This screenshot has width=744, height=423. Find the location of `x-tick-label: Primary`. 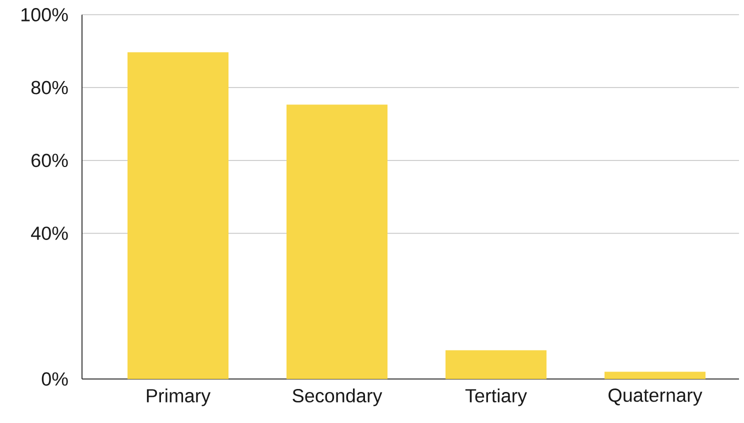

x-tick-label: Primary is located at coordinates (178, 397).